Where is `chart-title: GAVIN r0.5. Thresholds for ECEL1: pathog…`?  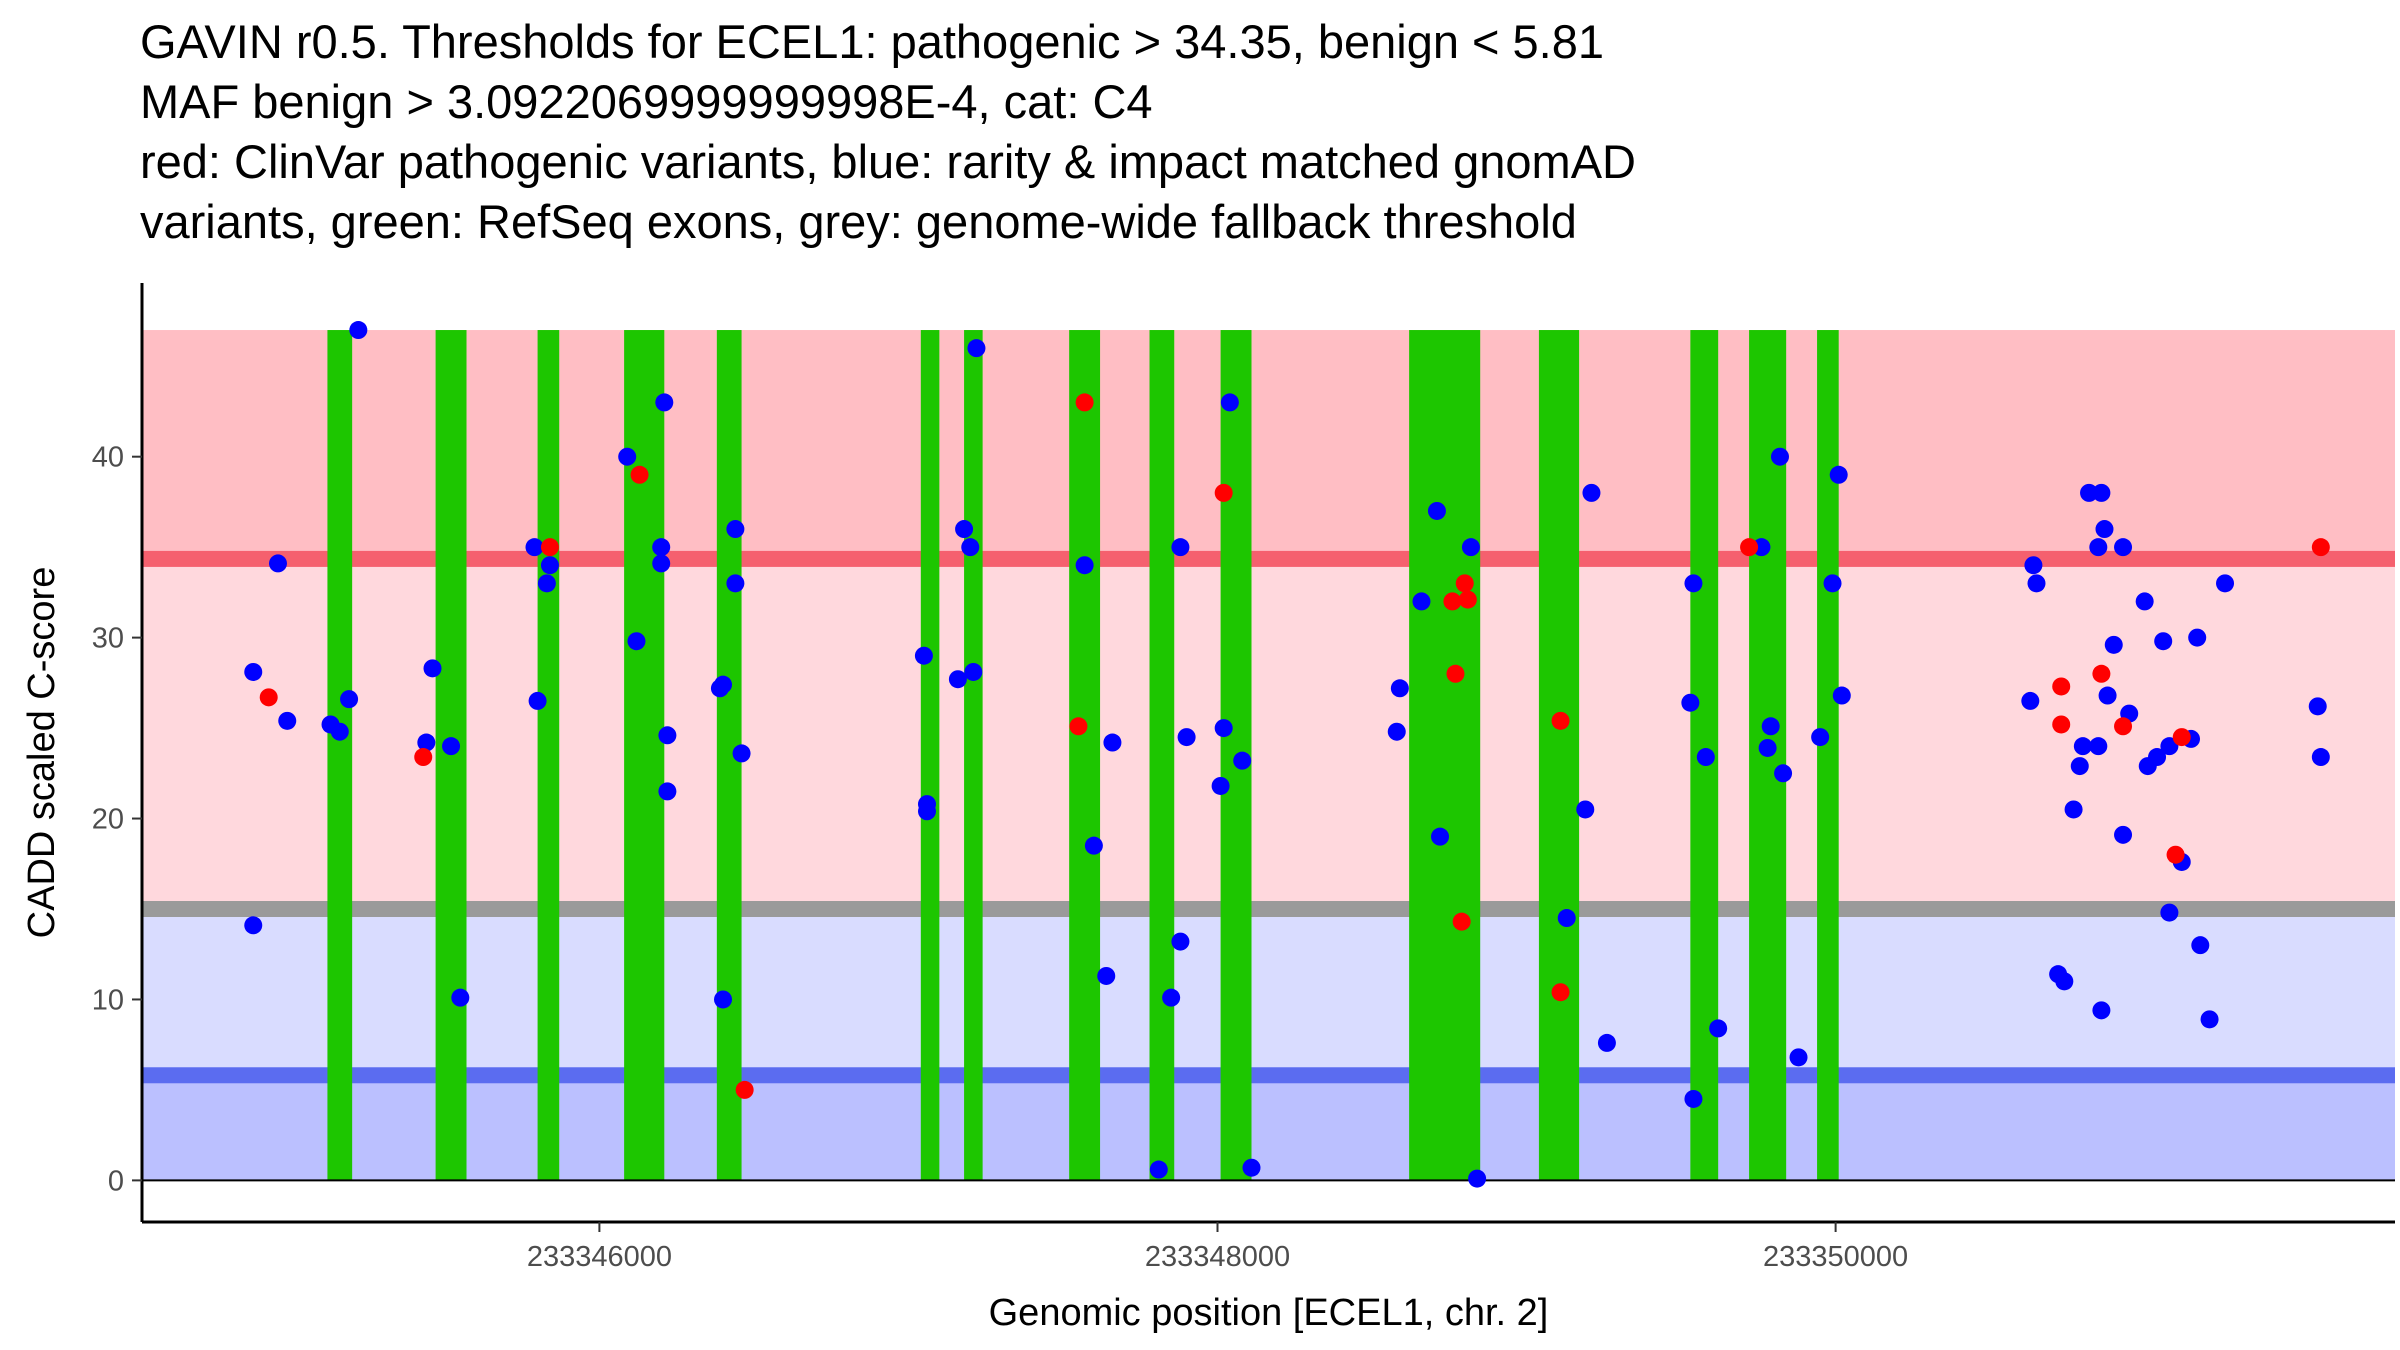
chart-title: GAVIN r0.5. Thresholds for ECEL1: pathog… is located at coordinates (888, 131).